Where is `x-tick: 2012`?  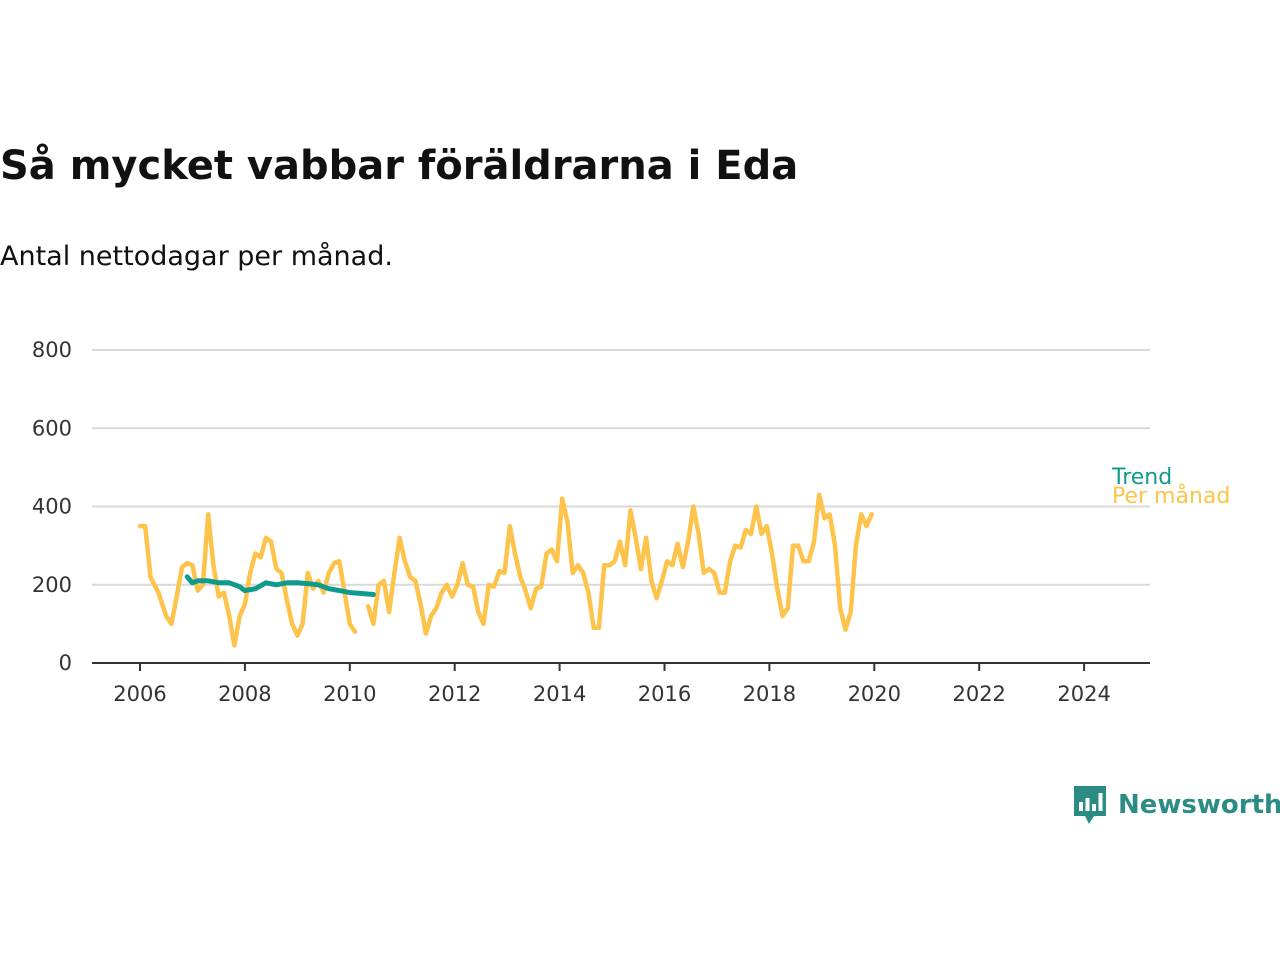
x-tick: 2012 is located at coordinates (454, 684).